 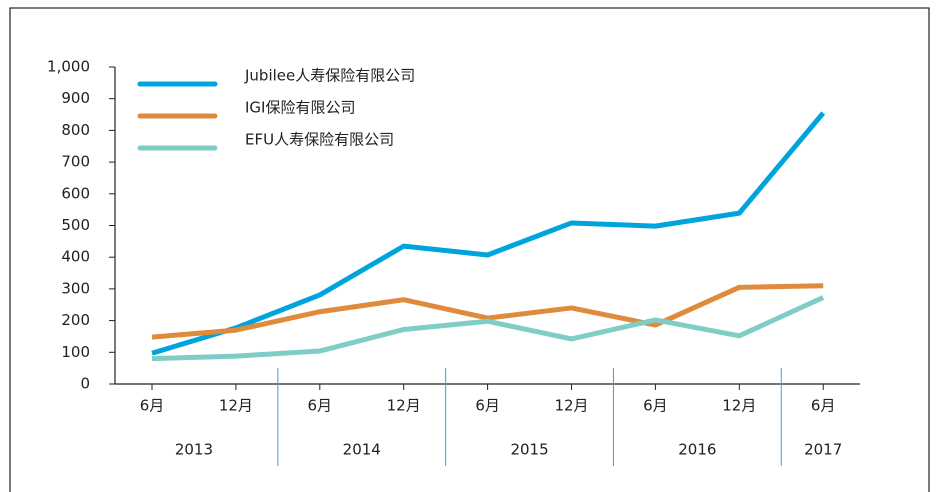 What do you see at coordinates (85, 384) in the screenshot?
I see `y-tick-label: 0` at bounding box center [85, 384].